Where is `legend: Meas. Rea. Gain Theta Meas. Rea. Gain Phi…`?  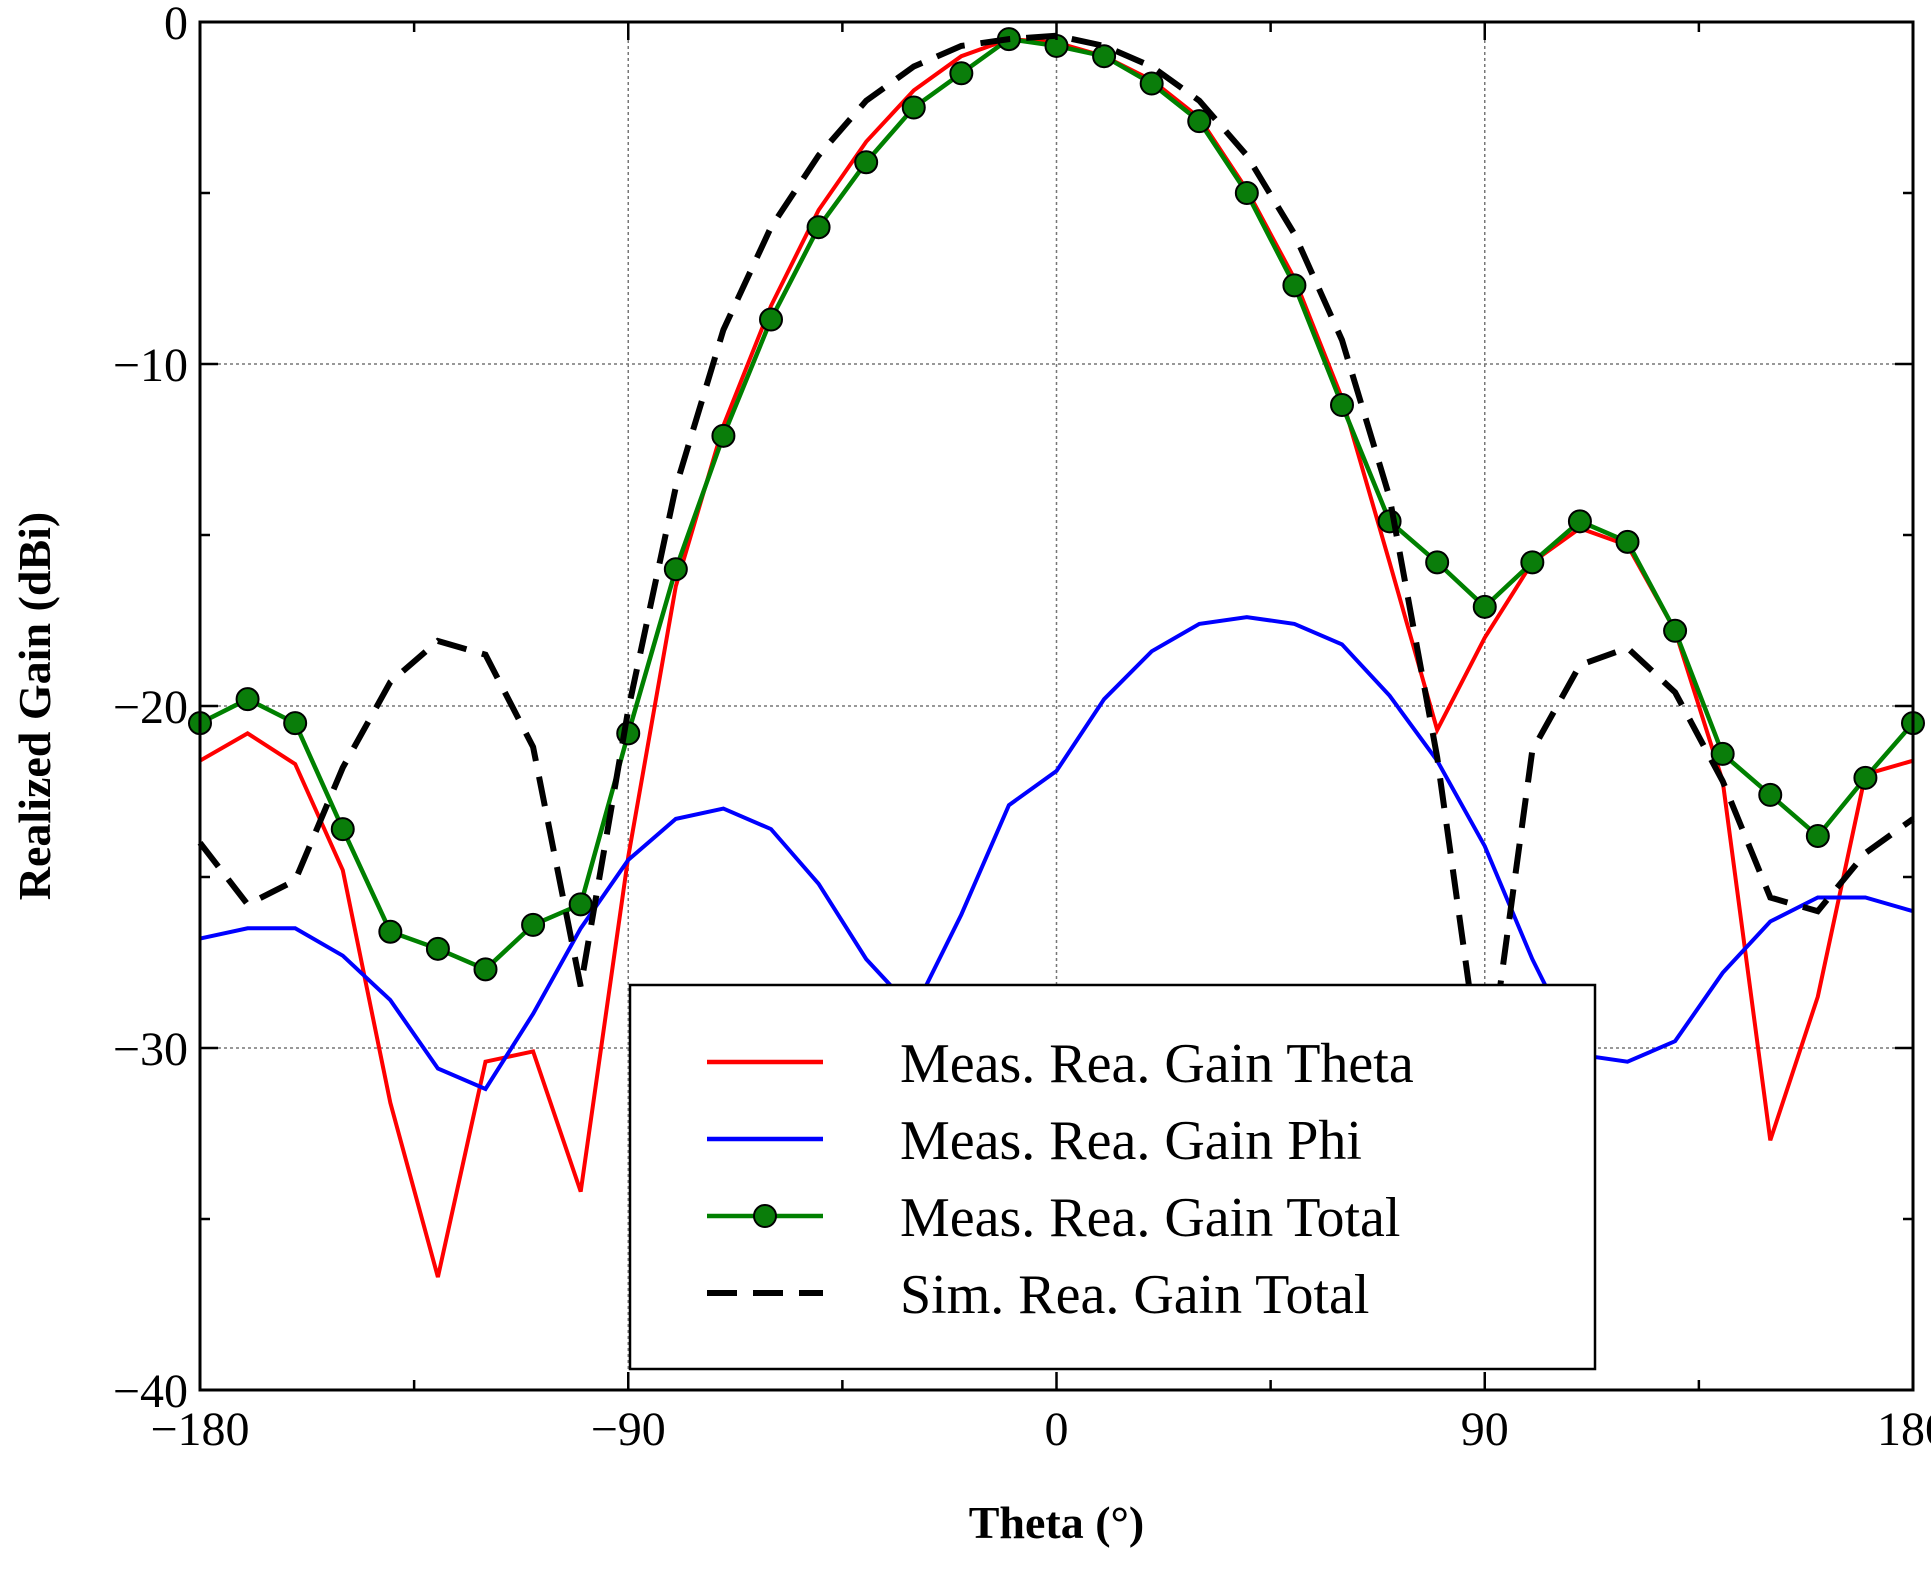 legend: Meas. Rea. Gain Theta Meas. Rea. Gain Phi… is located at coordinates (1112, 1177).